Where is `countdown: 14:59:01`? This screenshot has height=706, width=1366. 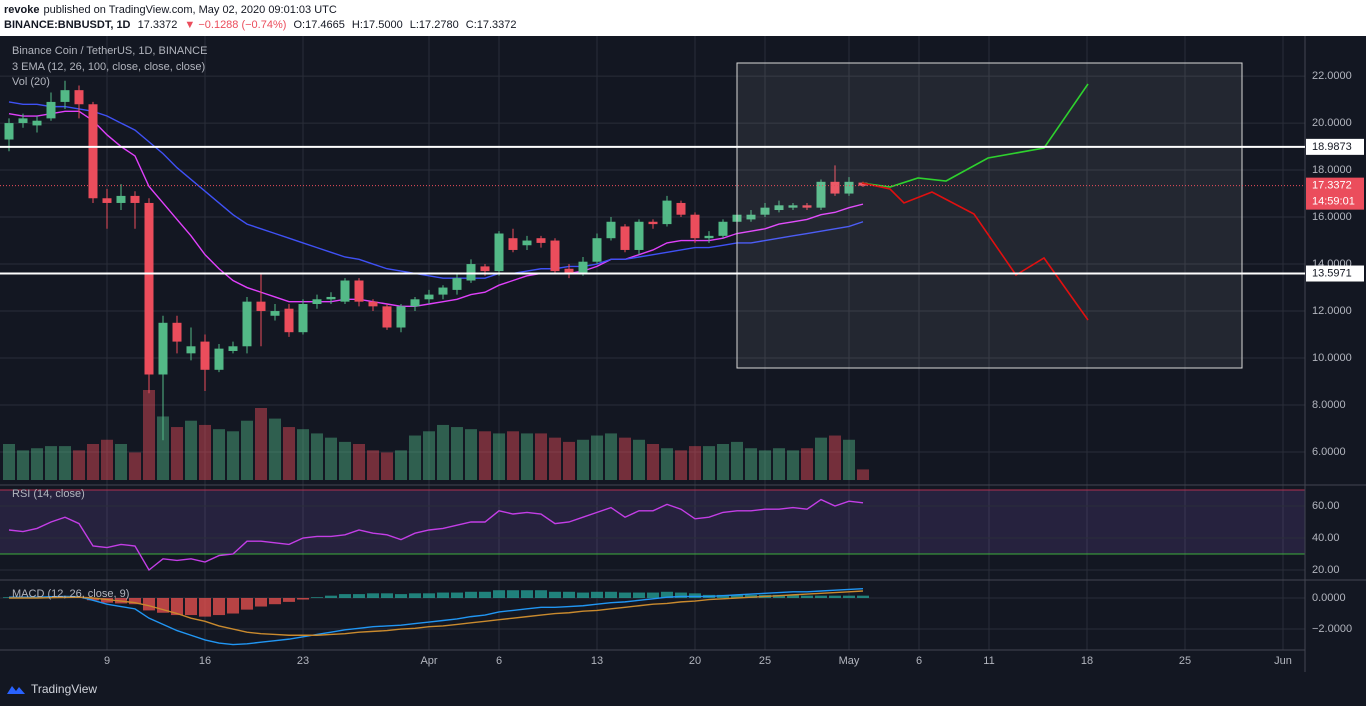
countdown: 14:59:01 is located at coordinates (1333, 202).